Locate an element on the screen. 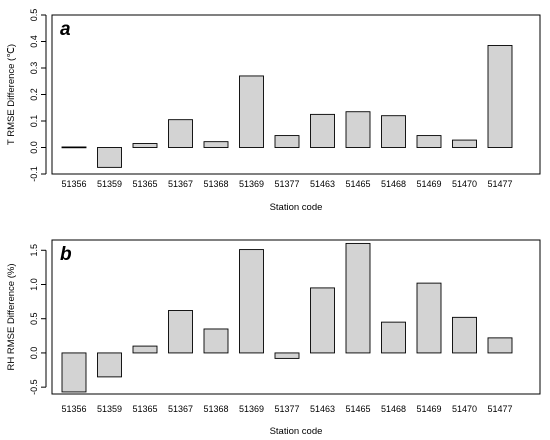 The image size is (550, 440). y-tick-label-b: -0.5 is located at coordinates (34, 387).